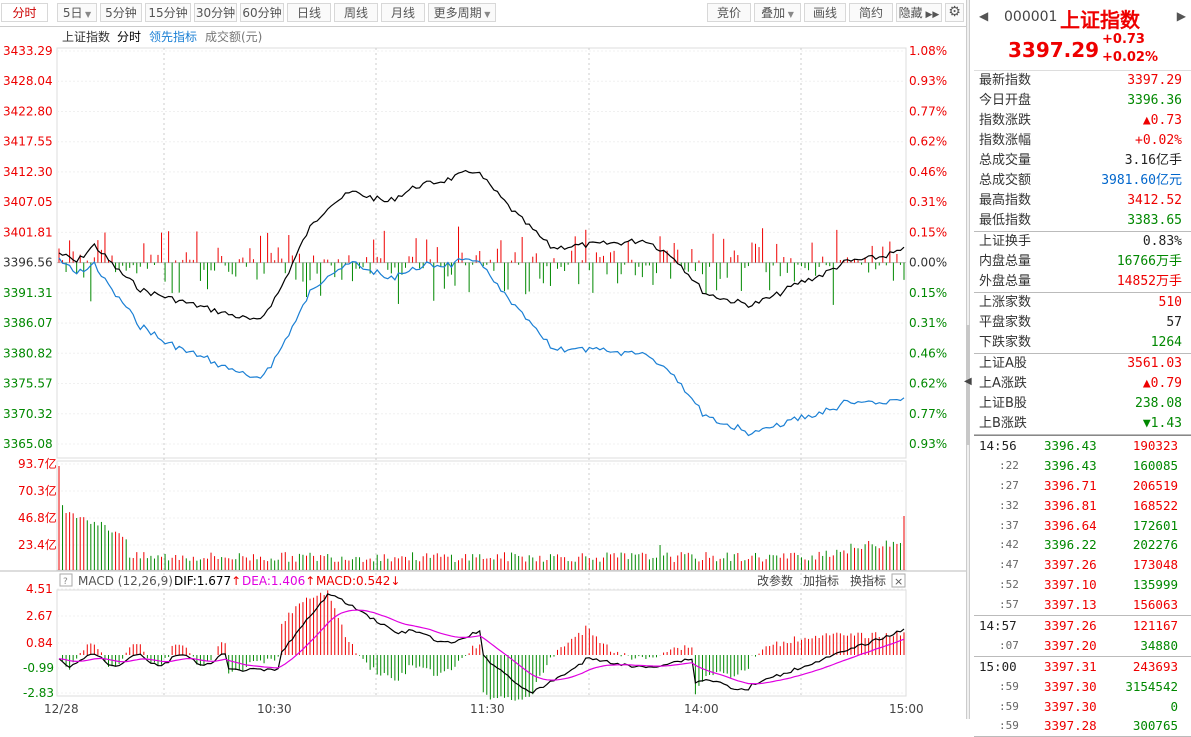 The height and width of the screenshot is (737, 1191). I want to click on legend-lead-indicator: 领先指标, so click(173, 36).